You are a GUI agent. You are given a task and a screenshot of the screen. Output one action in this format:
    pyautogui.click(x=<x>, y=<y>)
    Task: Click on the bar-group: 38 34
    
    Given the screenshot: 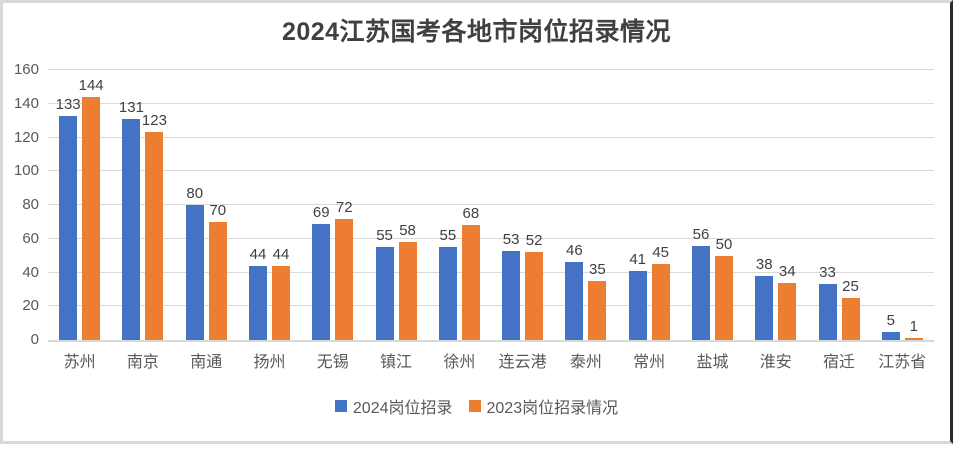 What is the action you would take?
    pyautogui.click(x=775, y=205)
    